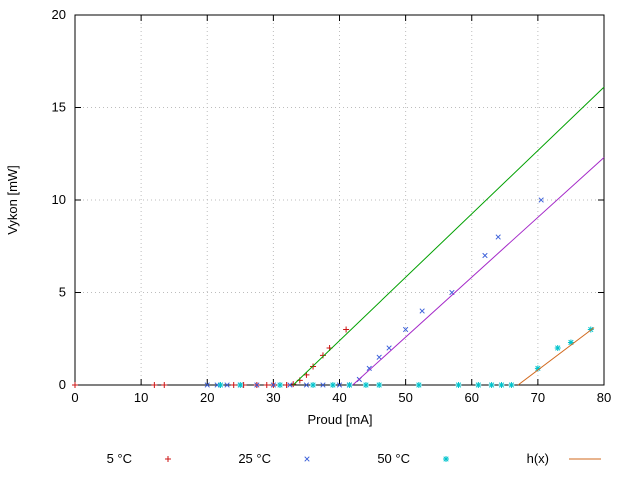 This screenshot has height=485, width=640. What do you see at coordinates (339, 397) in the screenshot?
I see `x-tick-label: 40` at bounding box center [339, 397].